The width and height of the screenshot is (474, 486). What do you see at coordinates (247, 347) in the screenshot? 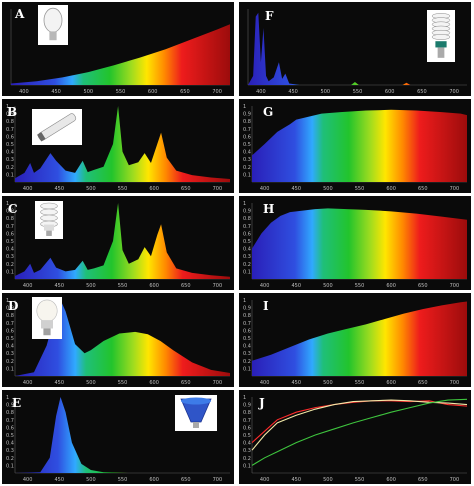
I see `y-tick-label: 0.4` at bounding box center [247, 347].